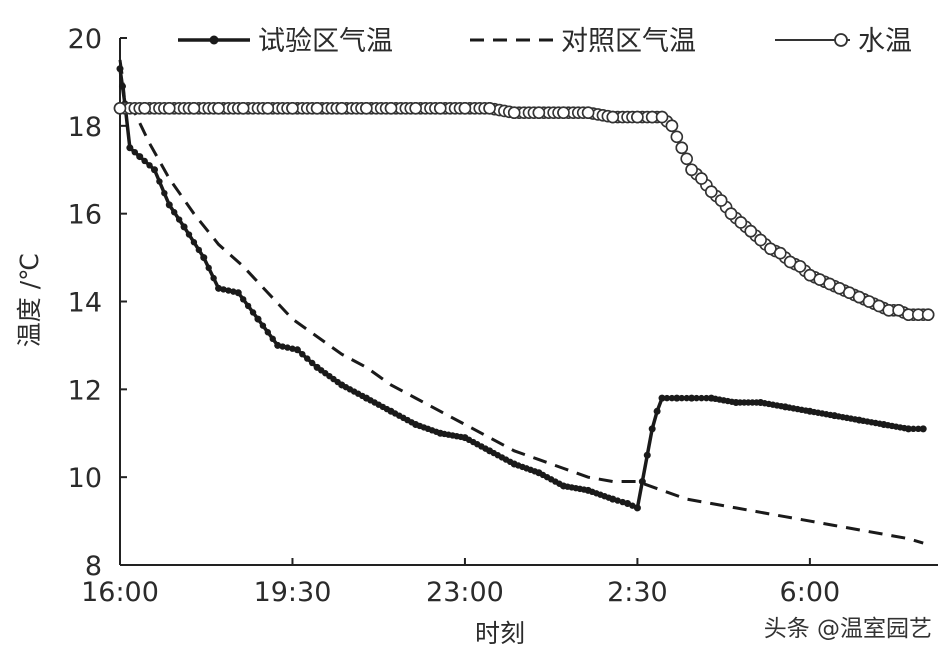  Describe the element at coordinates (628, 41) in the screenshot. I see `legend-label: 对照区气温` at that location.